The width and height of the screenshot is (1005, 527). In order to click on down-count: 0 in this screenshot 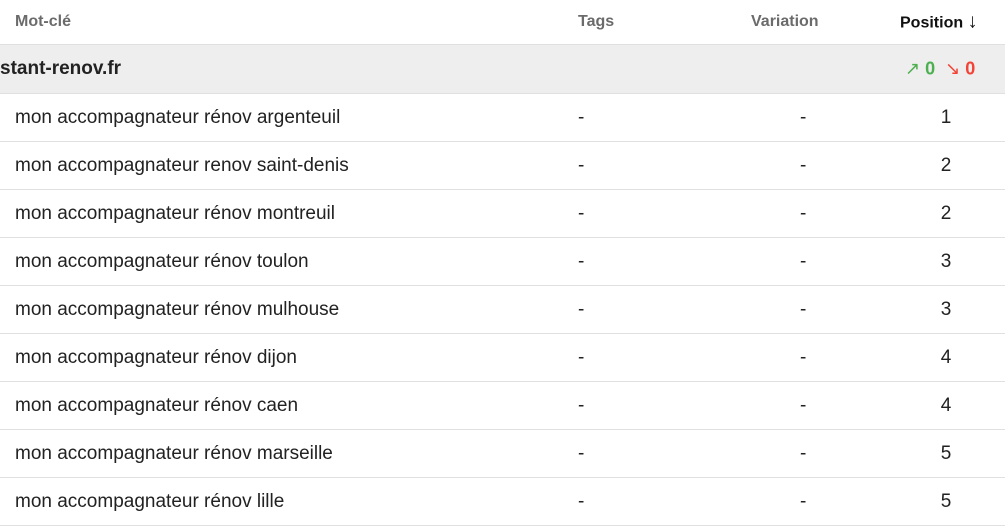, I will do `click(970, 68)`.